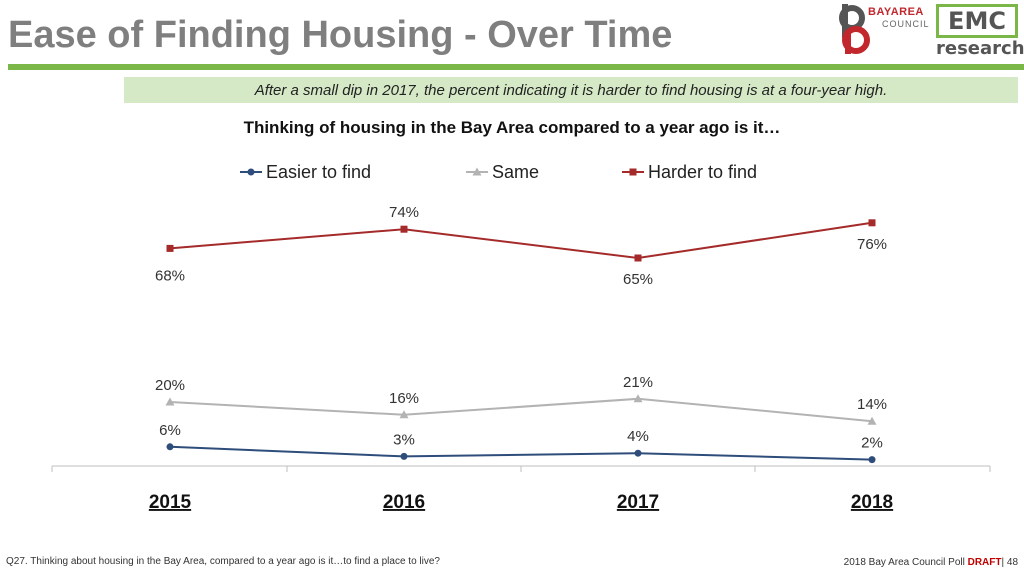  I want to click on legend-label: Harder to find, so click(702, 172).